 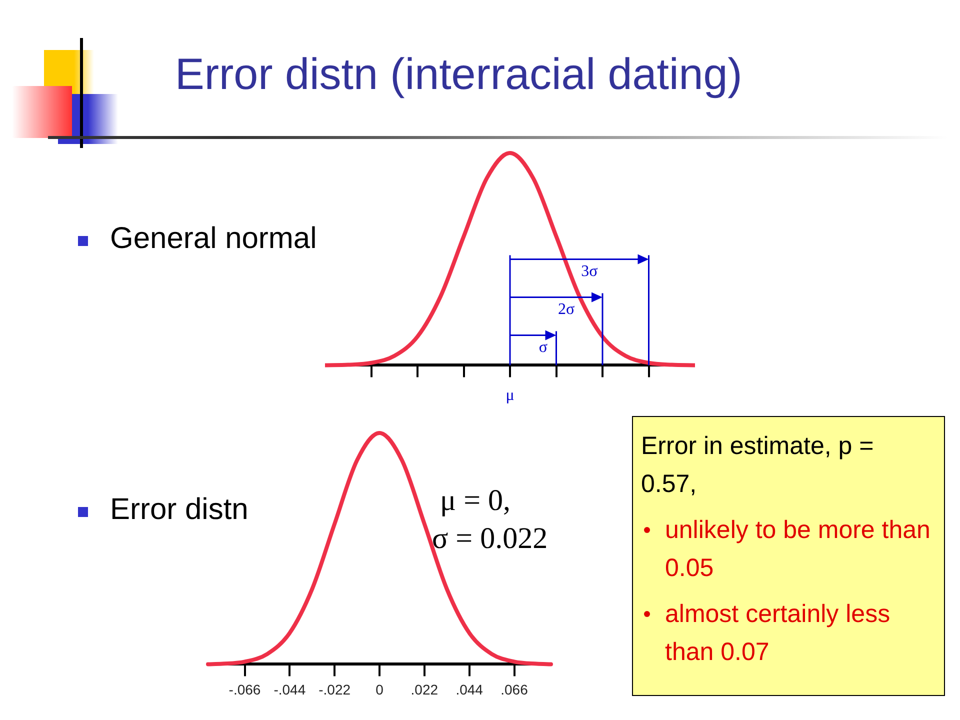 What do you see at coordinates (244, 689) in the screenshot?
I see `x-tick-label: -.066` at bounding box center [244, 689].